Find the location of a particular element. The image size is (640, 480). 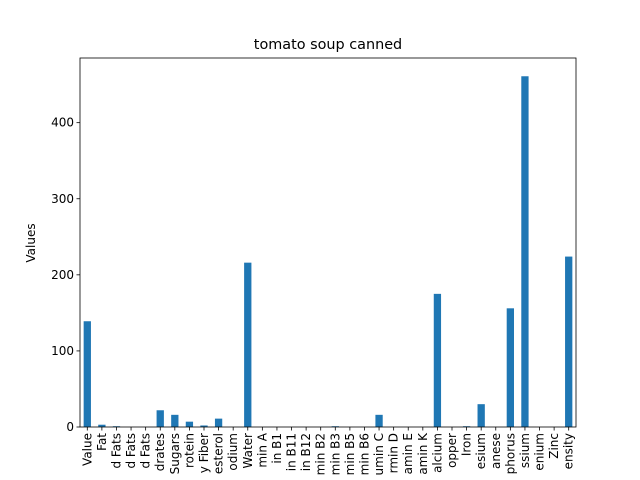

x-tick-label: rmin D is located at coordinates (394, 453).